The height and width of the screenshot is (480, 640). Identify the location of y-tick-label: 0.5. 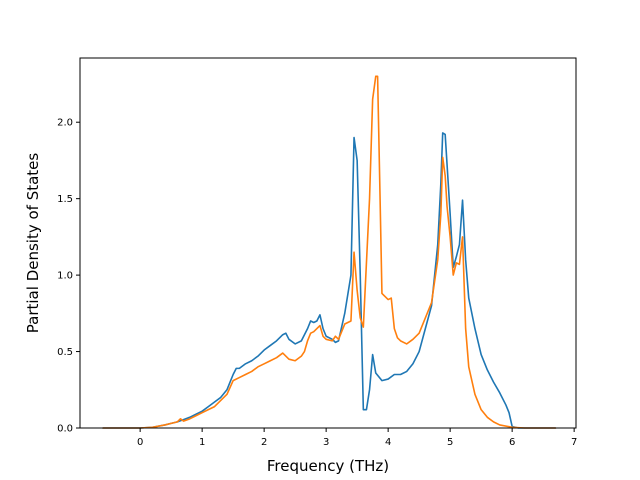
(65, 352).